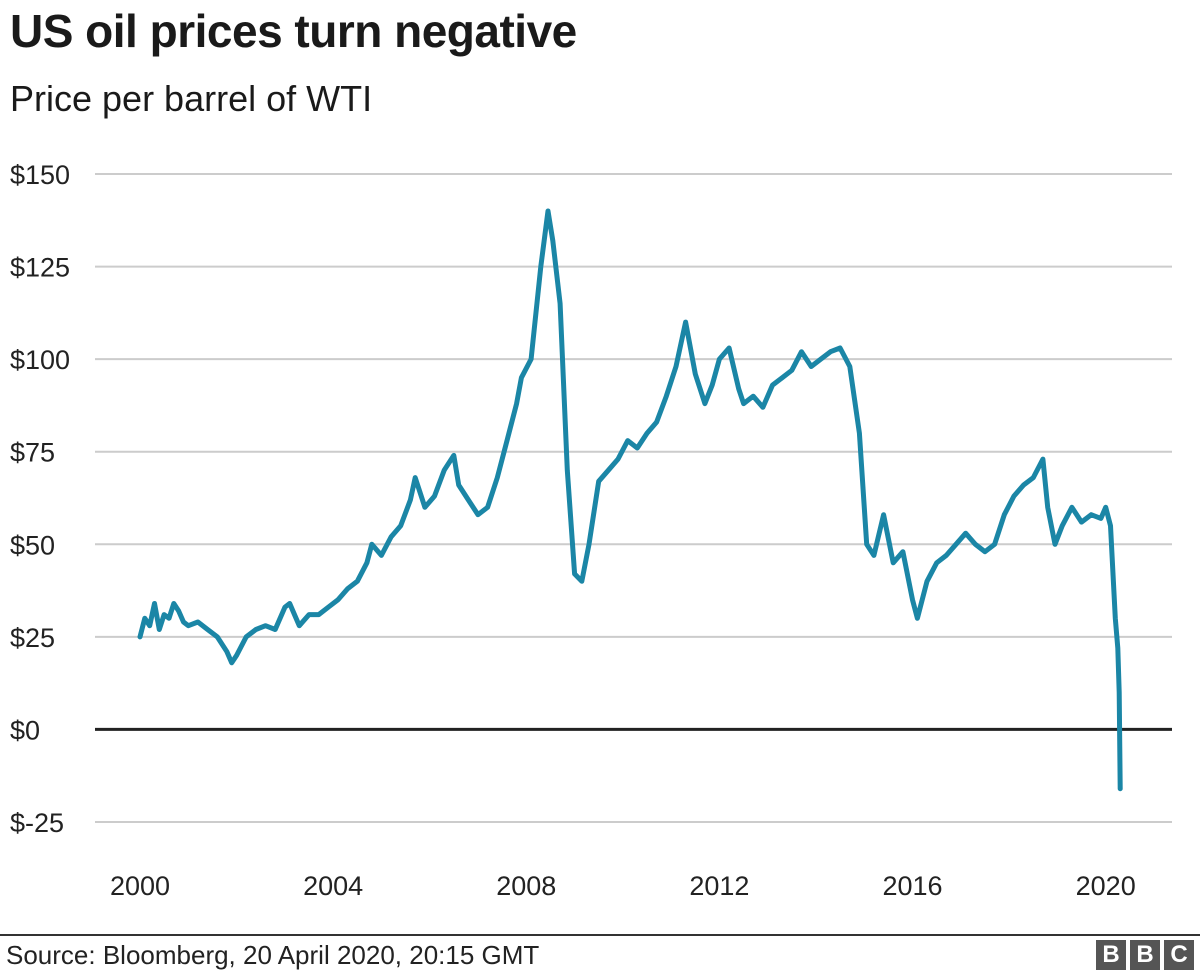 The height and width of the screenshot is (974, 1200). What do you see at coordinates (40, 360) in the screenshot?
I see `y-tick-label: $100` at bounding box center [40, 360].